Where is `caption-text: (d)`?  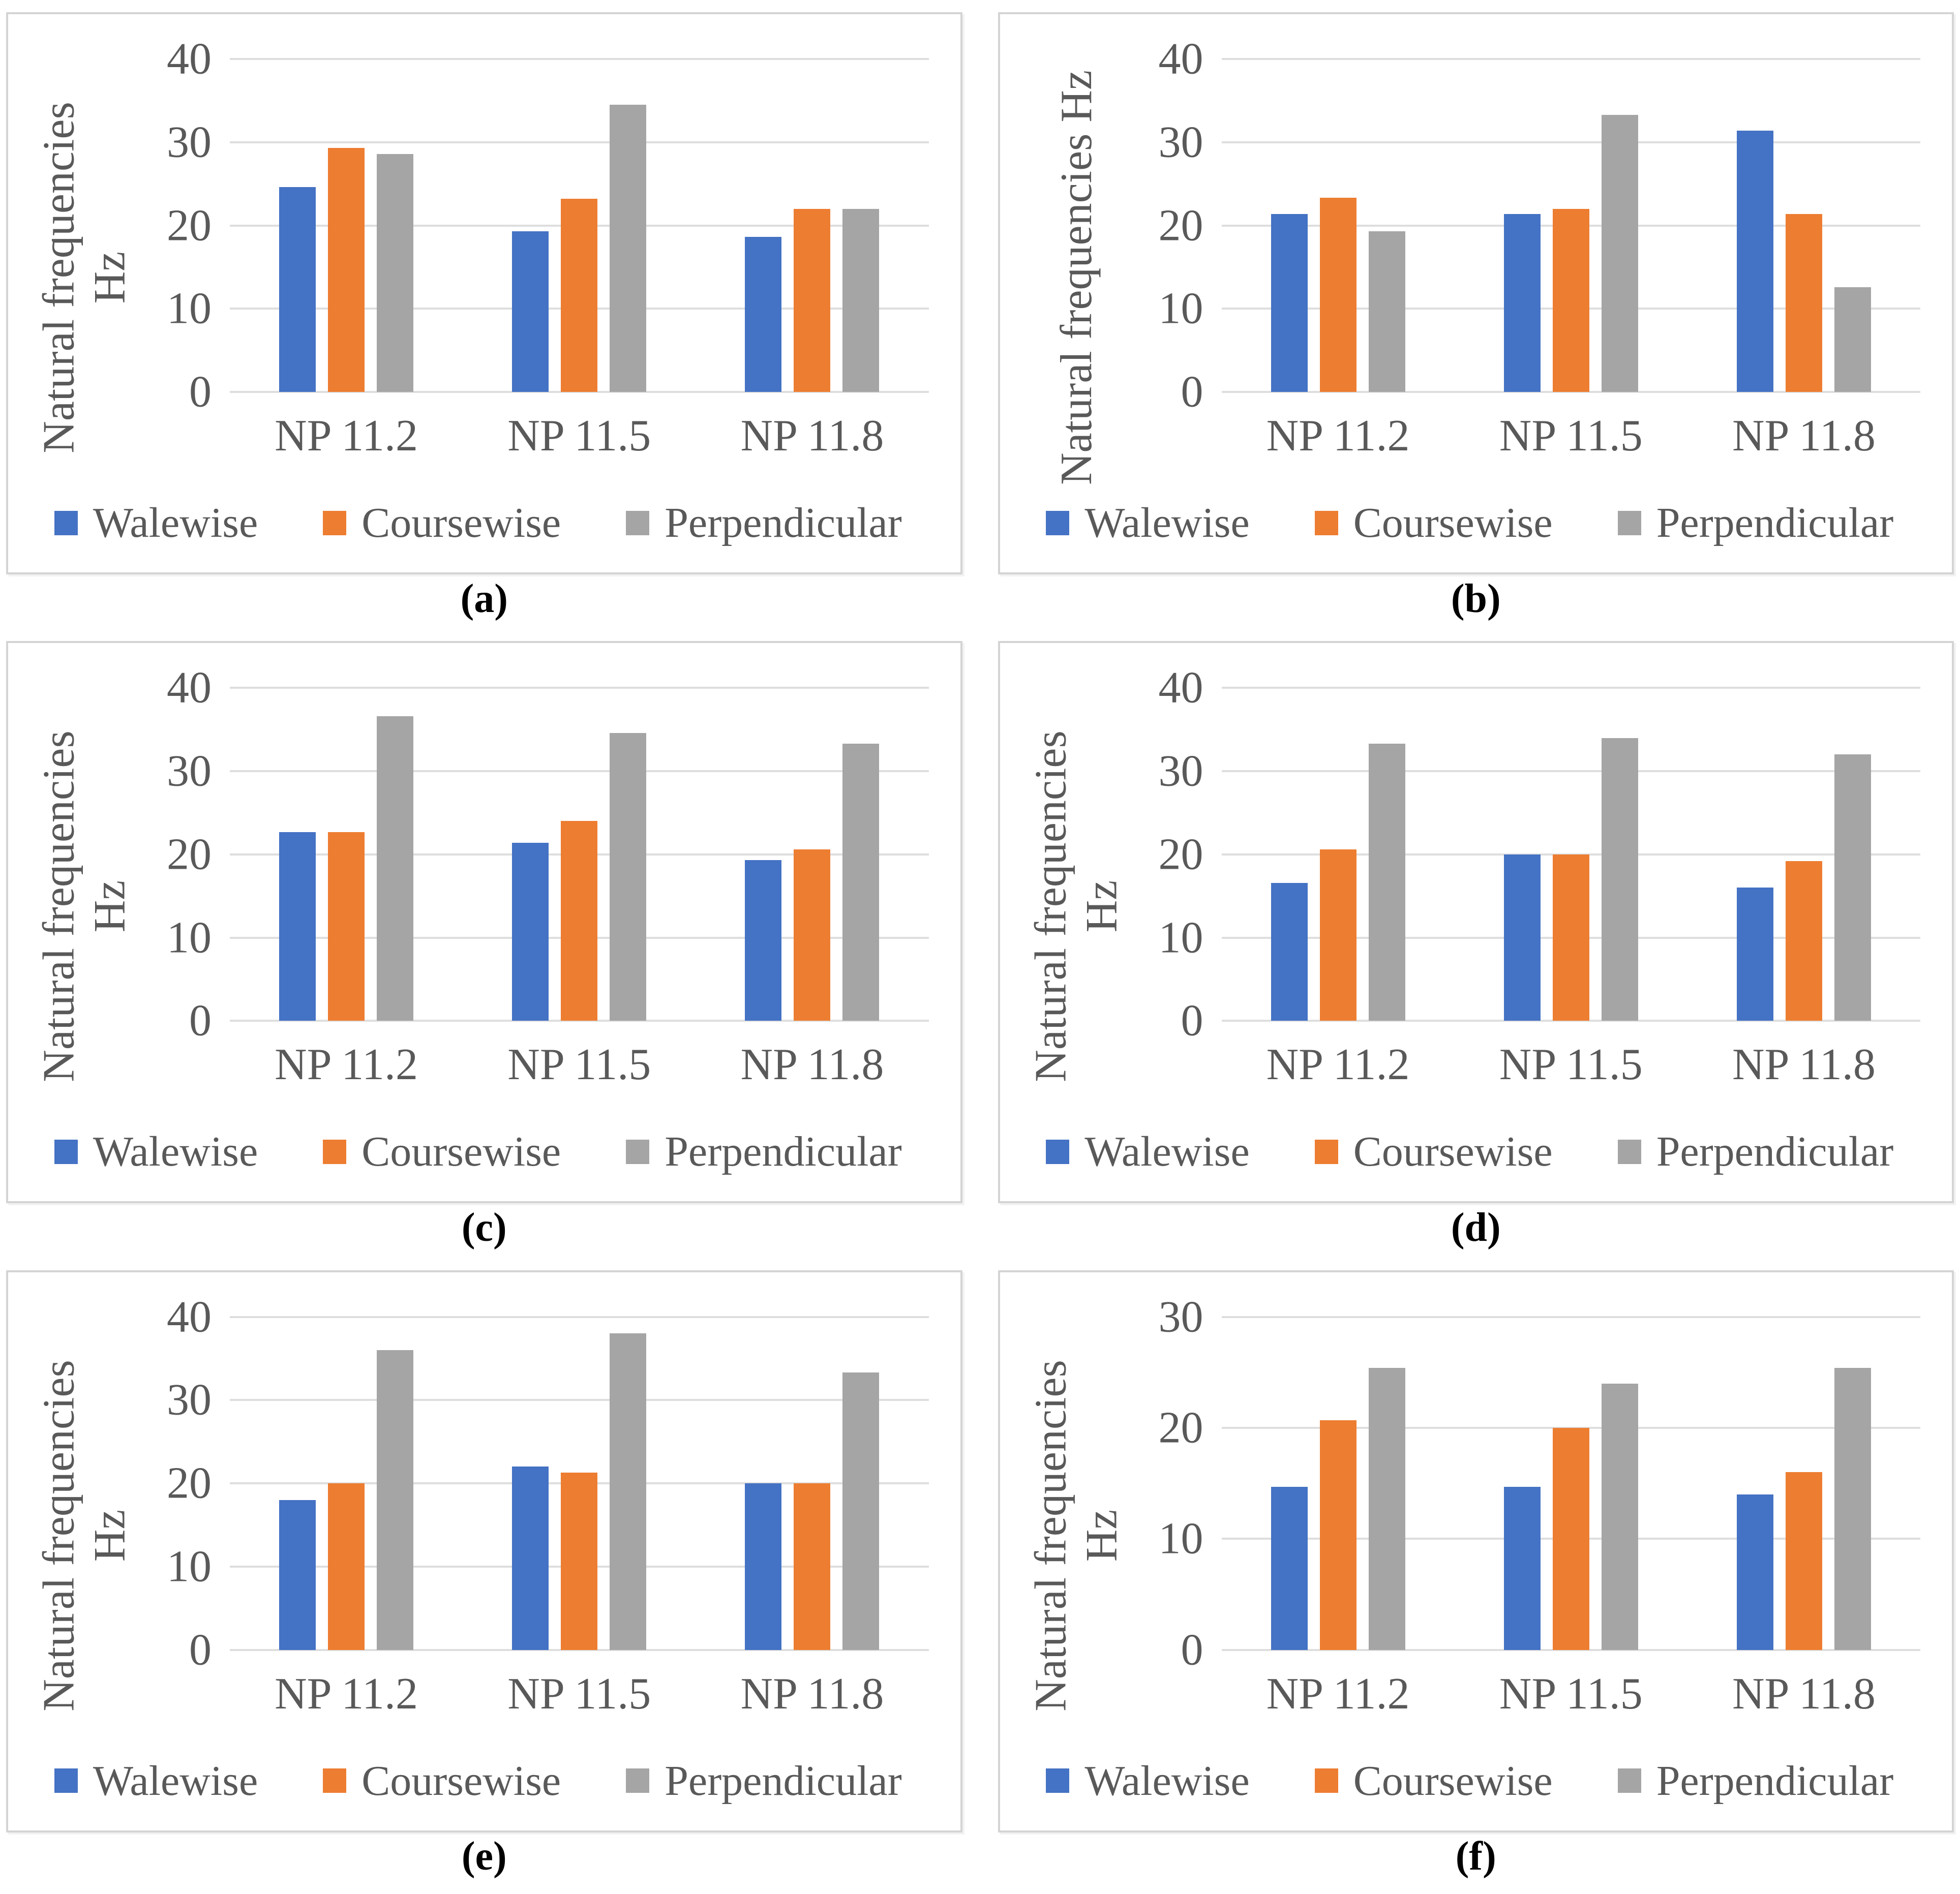
caption-text: (d) is located at coordinates (1476, 1227).